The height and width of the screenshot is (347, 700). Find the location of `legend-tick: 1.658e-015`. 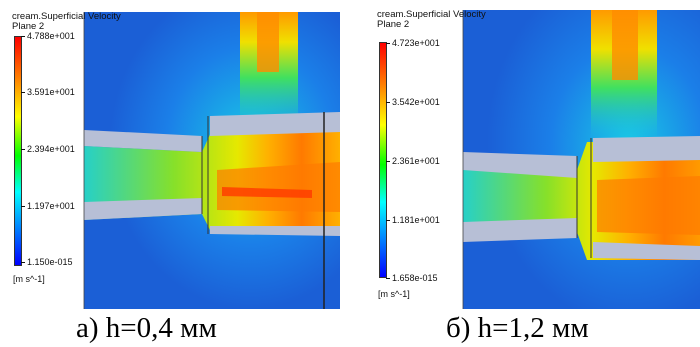

legend-tick: 1.658e-015 is located at coordinates (412, 278).